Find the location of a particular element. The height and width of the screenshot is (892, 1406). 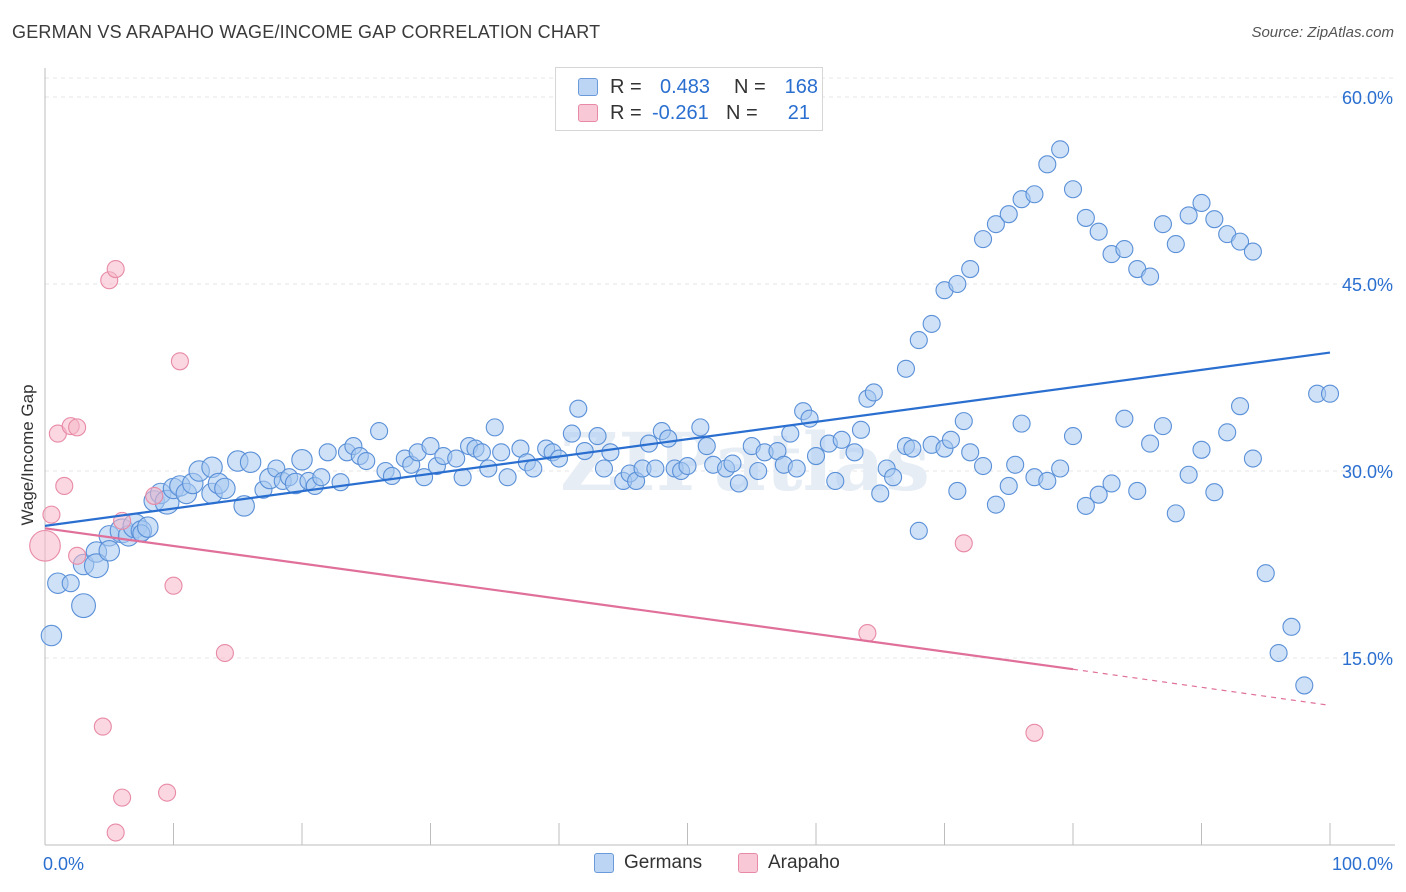

legend-row-arapaho: R = -0.261 N = 21 is located at coordinates (694, 113).